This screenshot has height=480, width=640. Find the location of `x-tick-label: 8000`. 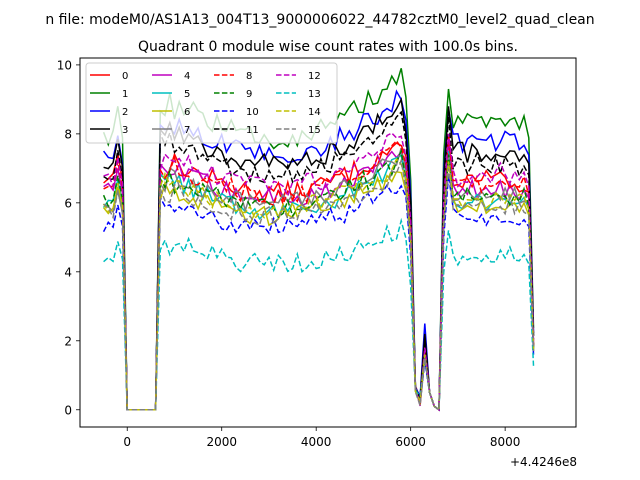

x-tick-label: 8000 is located at coordinates (505, 442).